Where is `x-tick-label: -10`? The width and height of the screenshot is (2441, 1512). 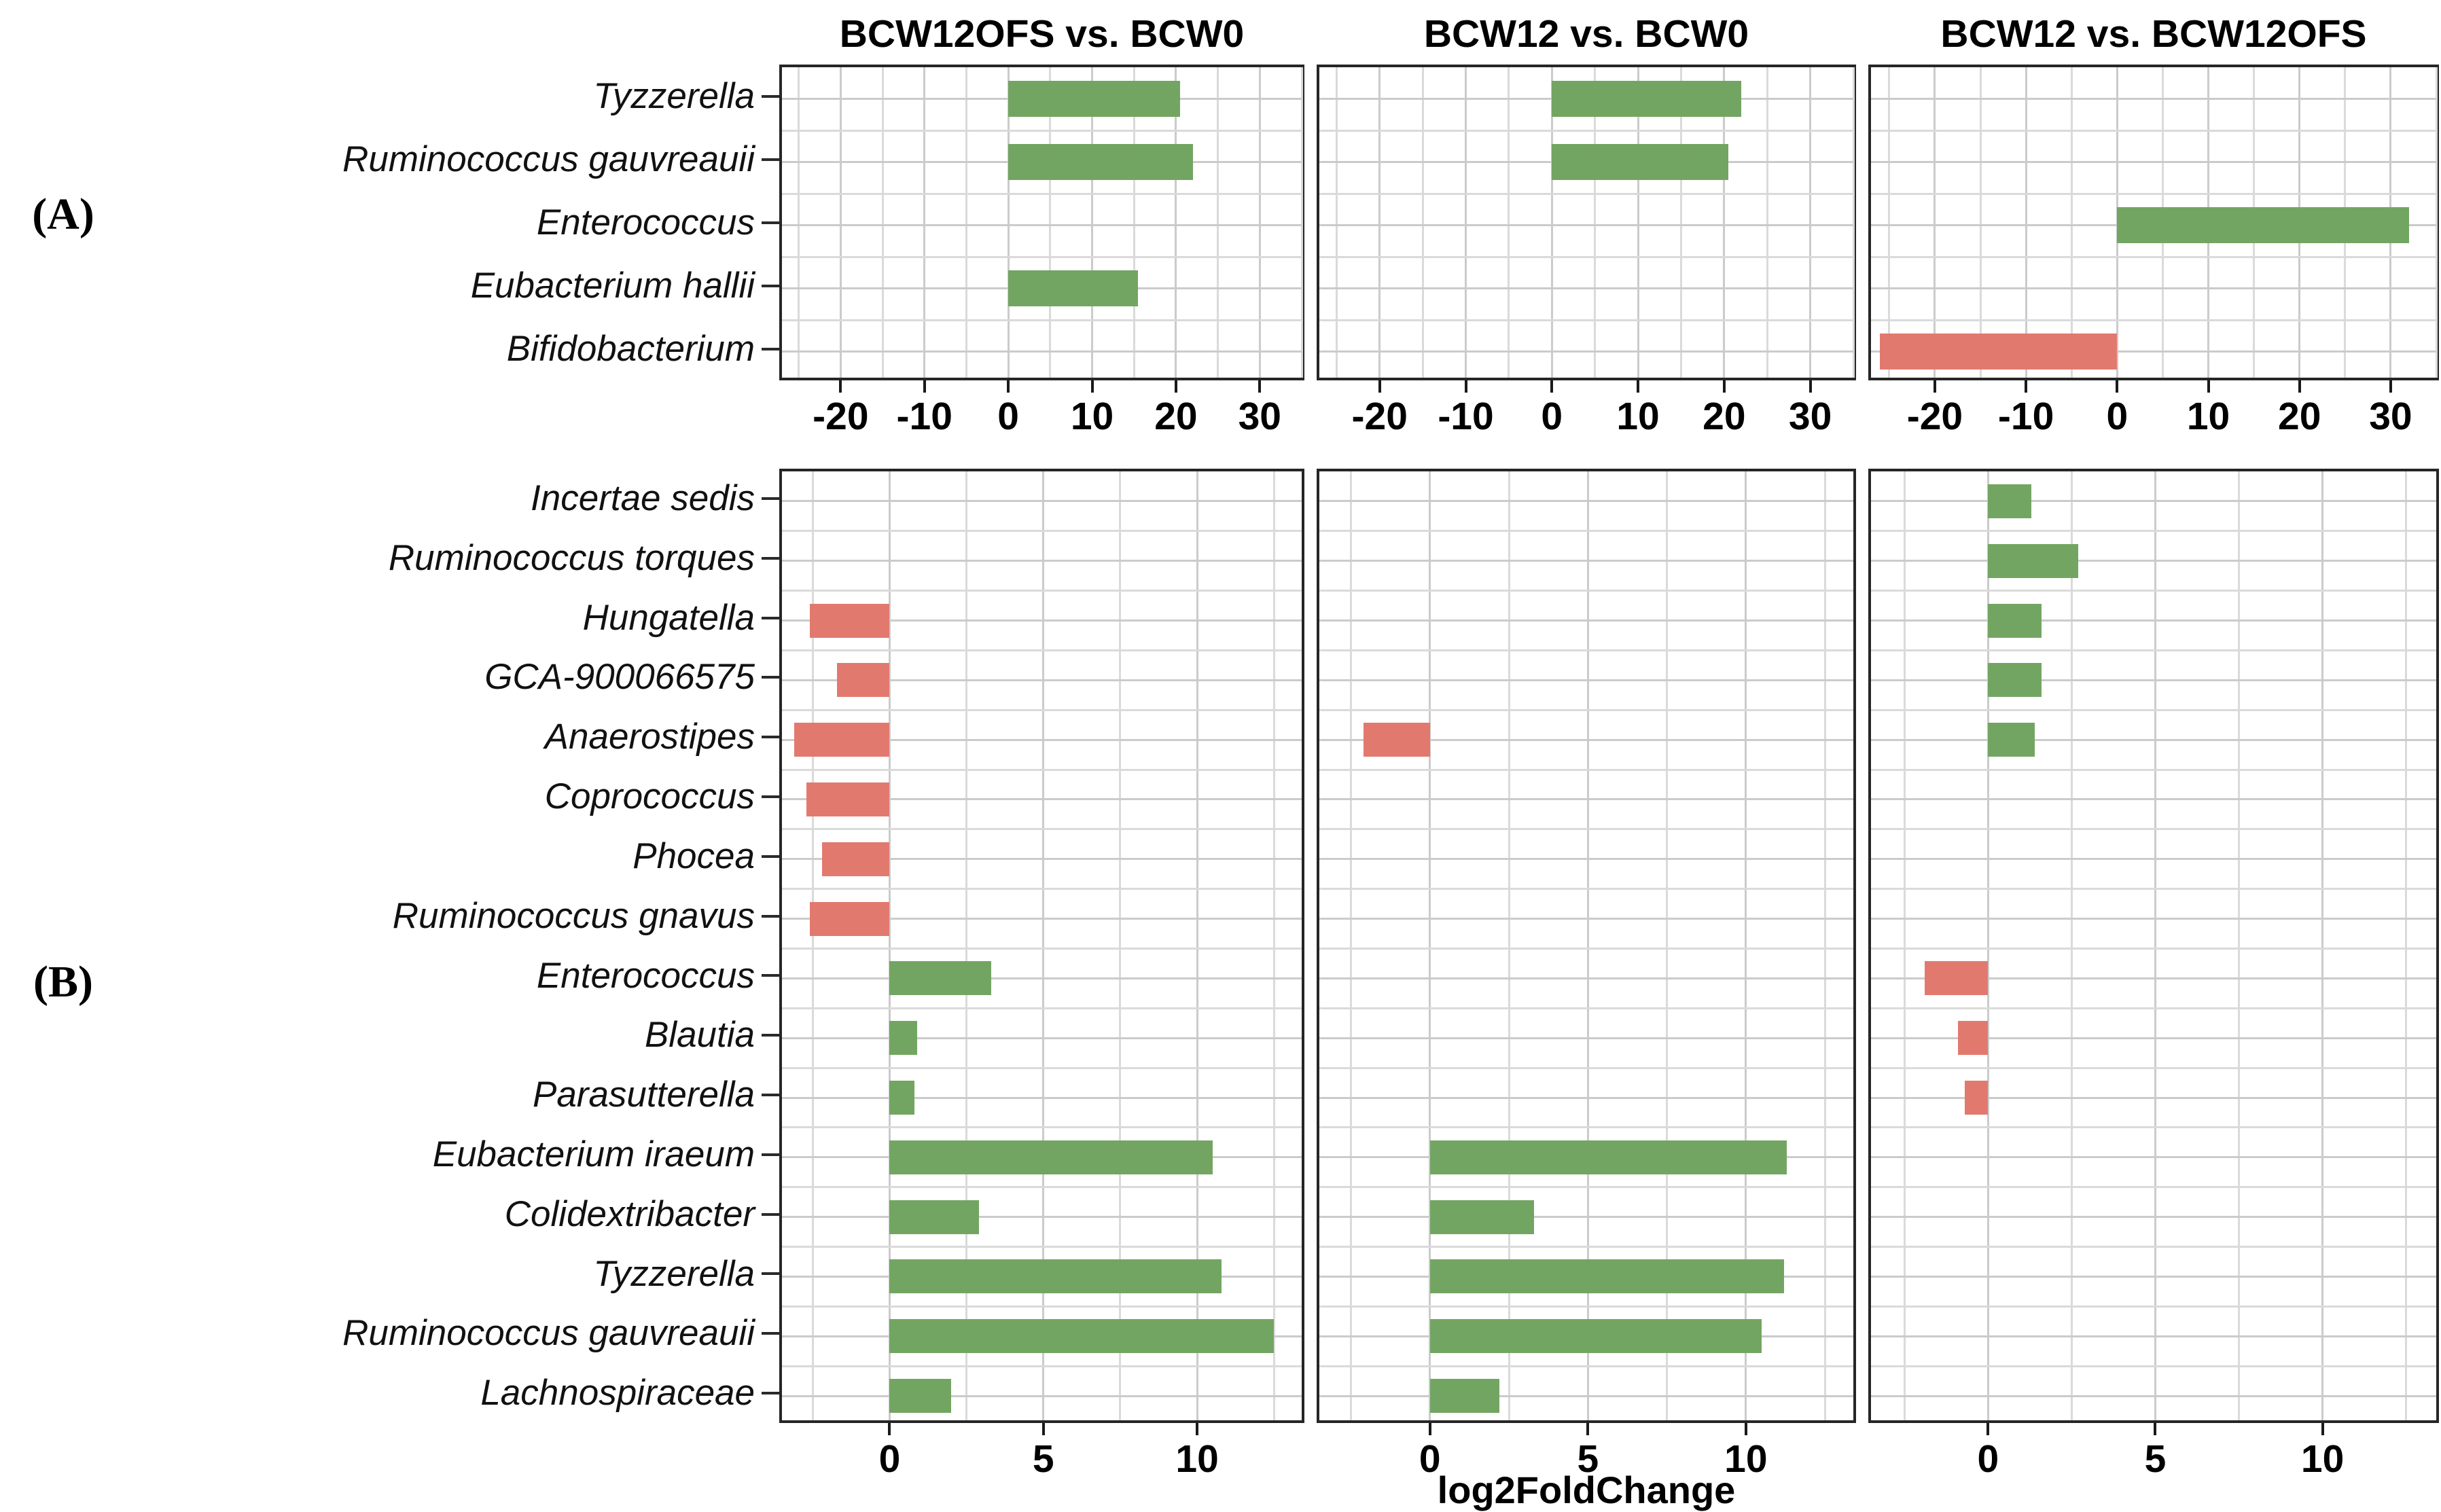 x-tick-label: -10 is located at coordinates (2025, 416).